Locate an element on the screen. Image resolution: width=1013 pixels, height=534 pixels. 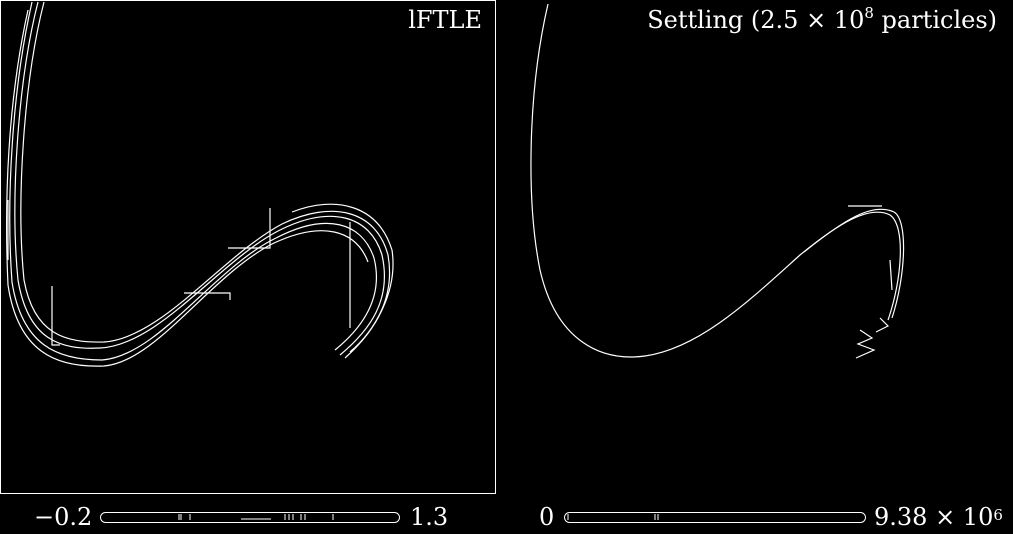
settling-colorbar-max-exponent: 6 is located at coordinates (998, 515).